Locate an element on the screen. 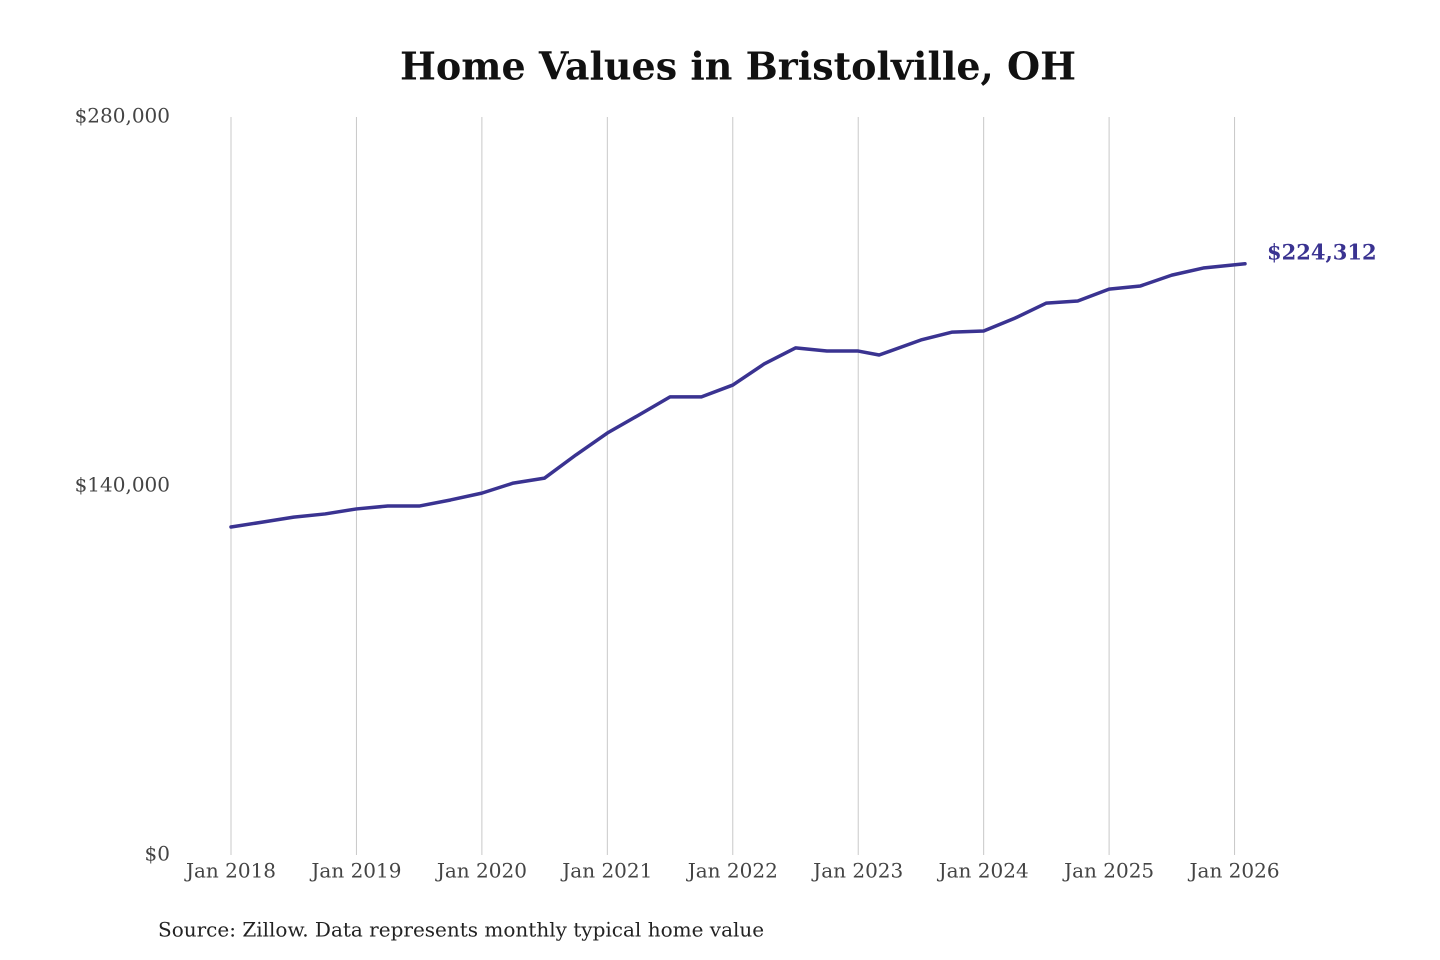 This screenshot has height=960, width=1440. x-tick-label: Jan 2018 is located at coordinates (230, 871).